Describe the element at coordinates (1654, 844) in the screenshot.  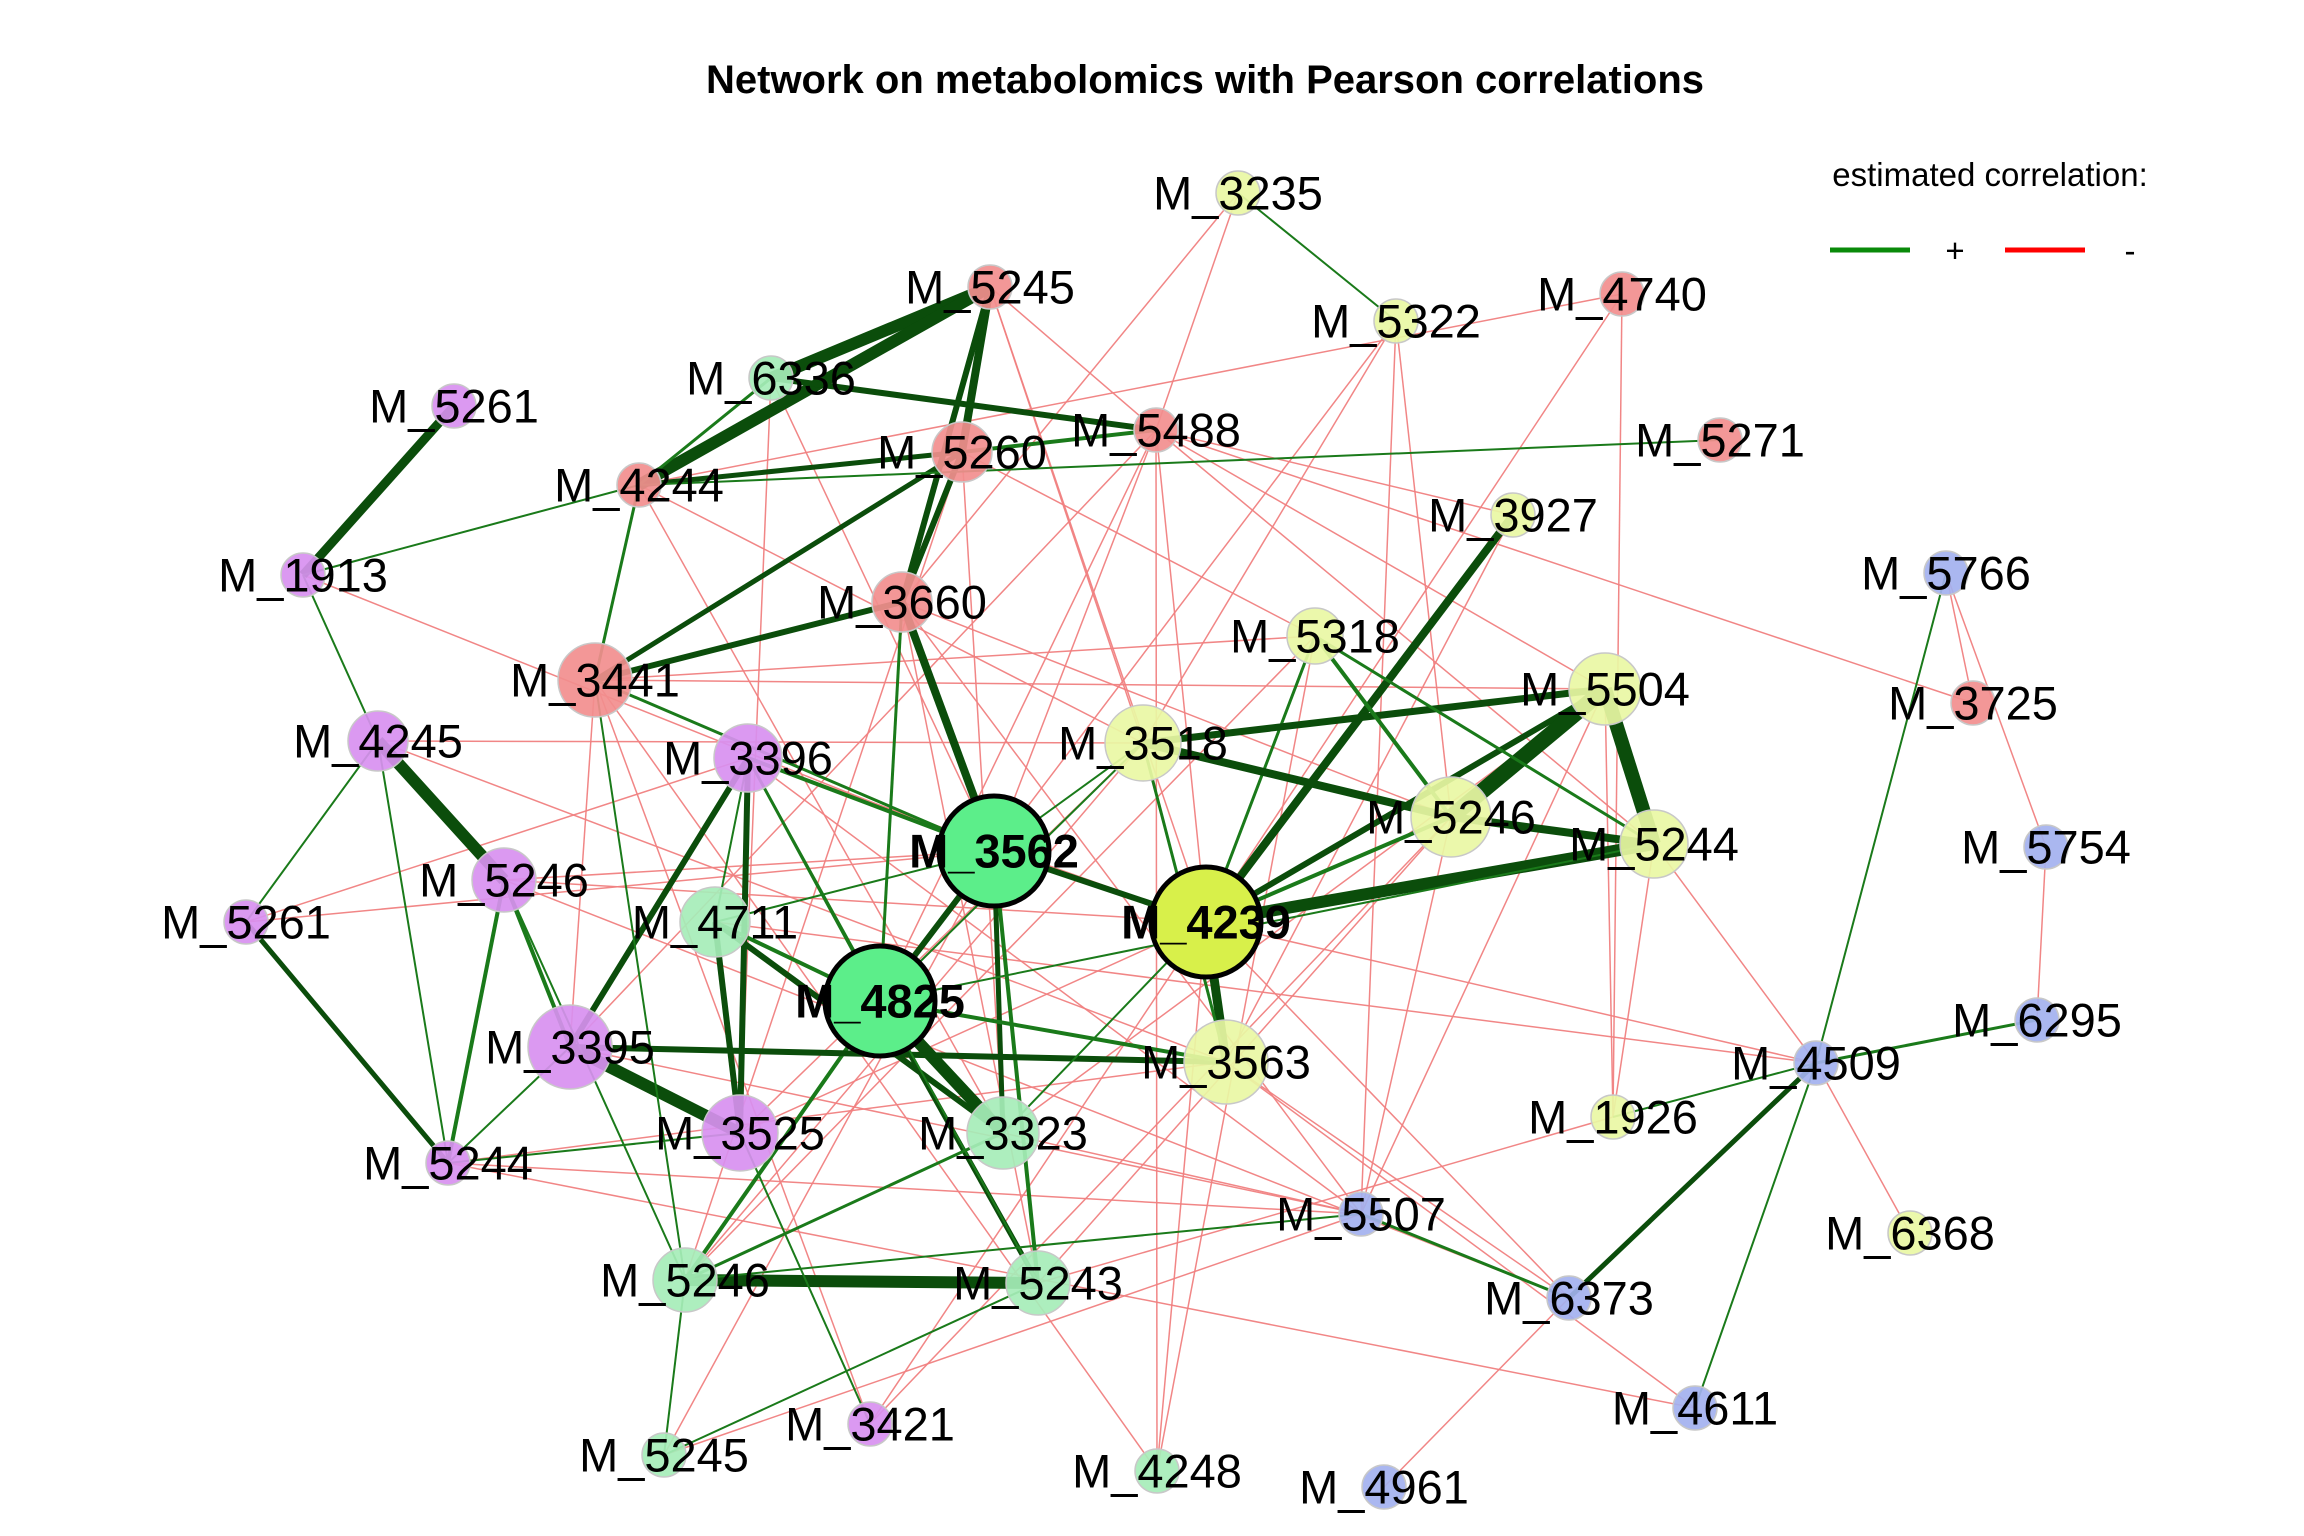
I see `node-n23: M_5244` at that location.